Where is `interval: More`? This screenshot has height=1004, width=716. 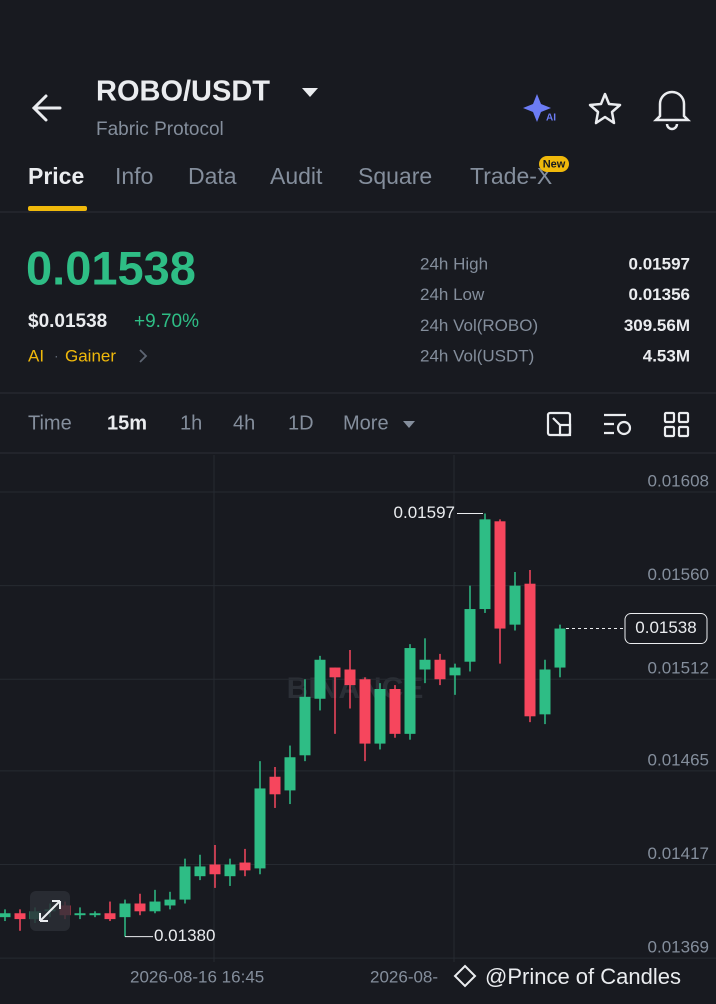 interval: More is located at coordinates (366, 423).